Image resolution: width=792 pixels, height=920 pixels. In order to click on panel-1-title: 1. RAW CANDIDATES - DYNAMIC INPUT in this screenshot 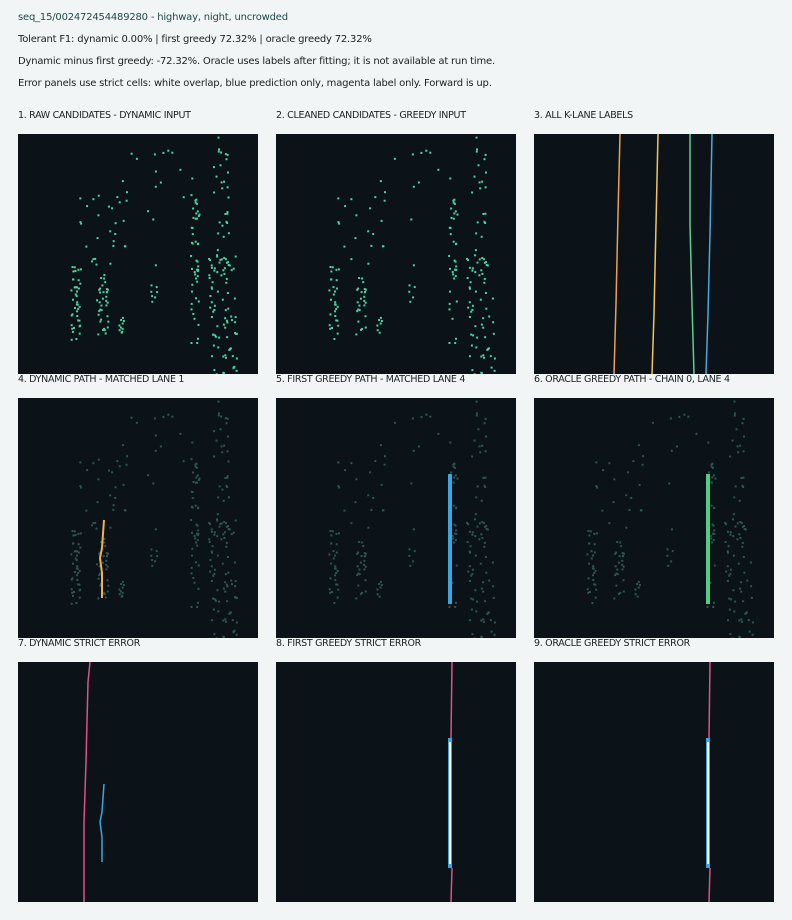, I will do `click(104, 115)`.